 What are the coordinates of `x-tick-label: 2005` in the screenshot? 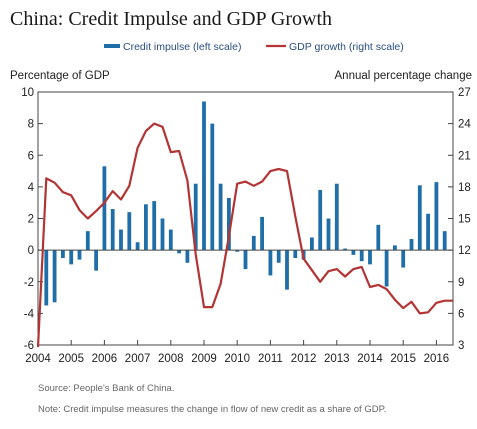 It's located at (71, 359).